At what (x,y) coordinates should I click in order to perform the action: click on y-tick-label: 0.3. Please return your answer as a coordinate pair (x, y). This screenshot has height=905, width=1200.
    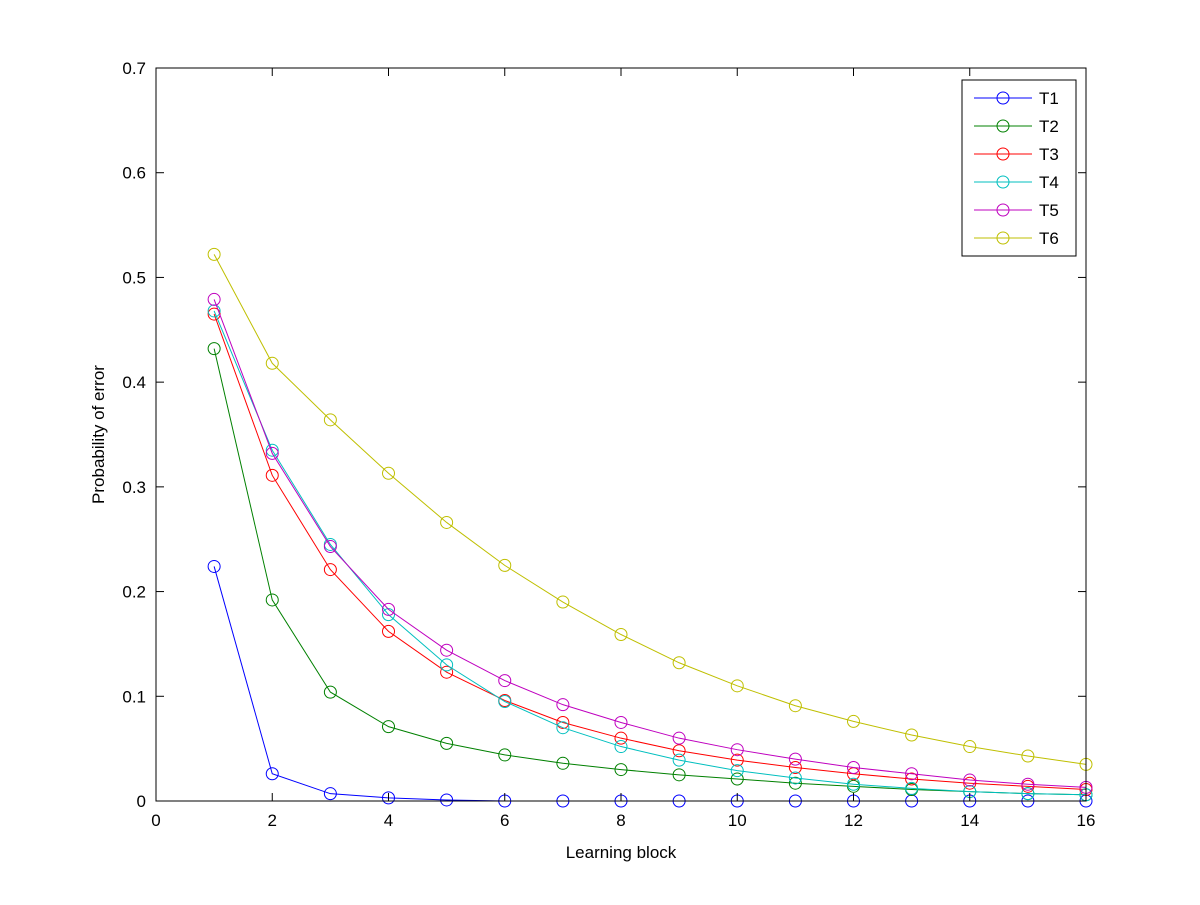
    Looking at the image, I should click on (134, 487).